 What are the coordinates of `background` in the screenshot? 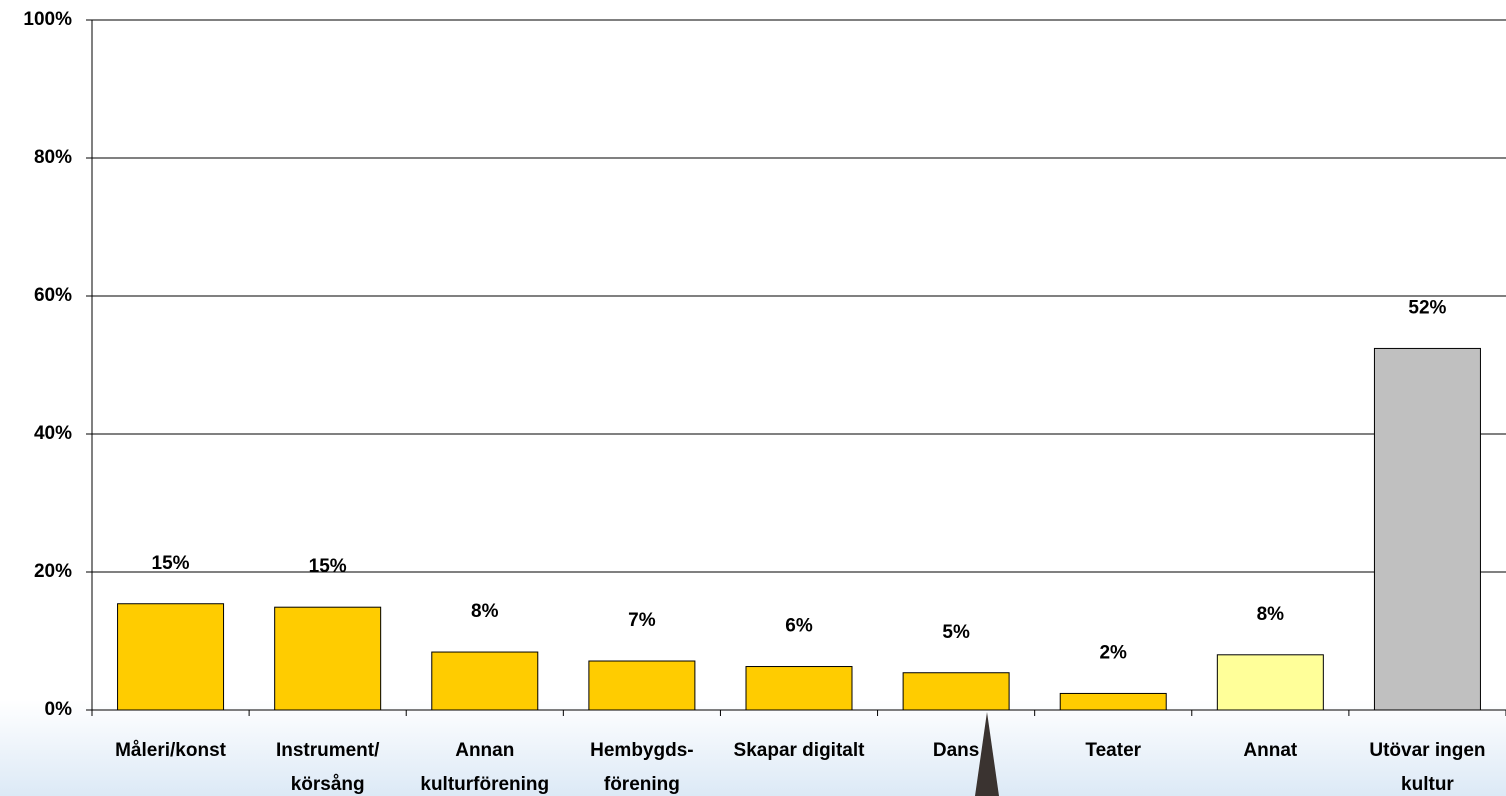 It's located at (753, 748).